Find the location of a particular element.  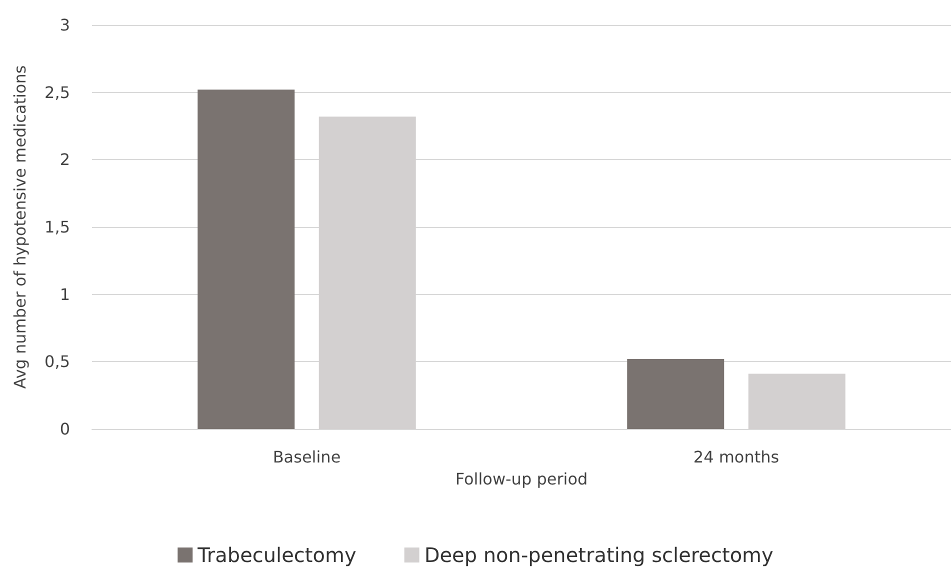

y-tick-label: 1,5 is located at coordinates (57, 227).